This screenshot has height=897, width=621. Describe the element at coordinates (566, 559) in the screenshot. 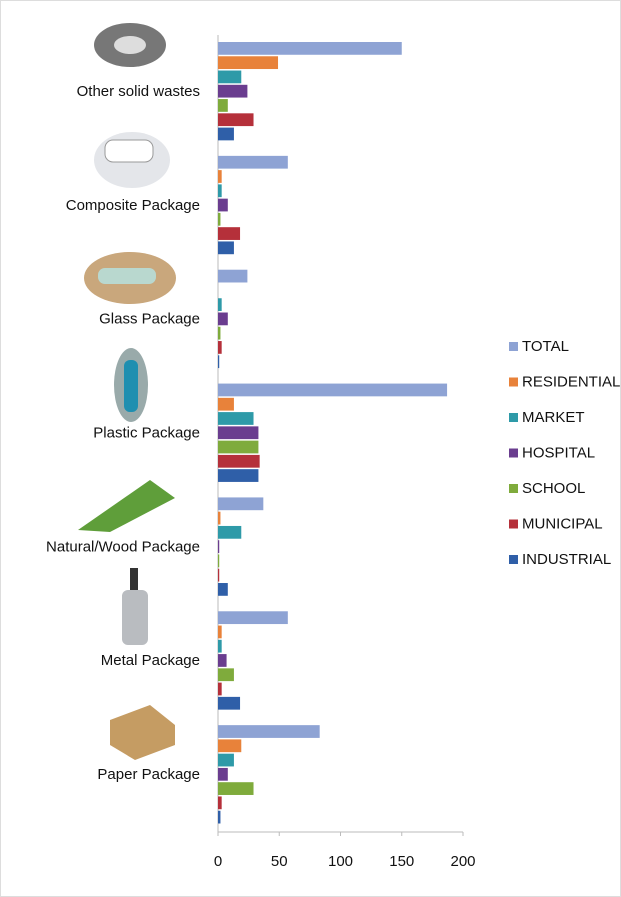

I see `legend-label: INDUSTRIAL` at that location.